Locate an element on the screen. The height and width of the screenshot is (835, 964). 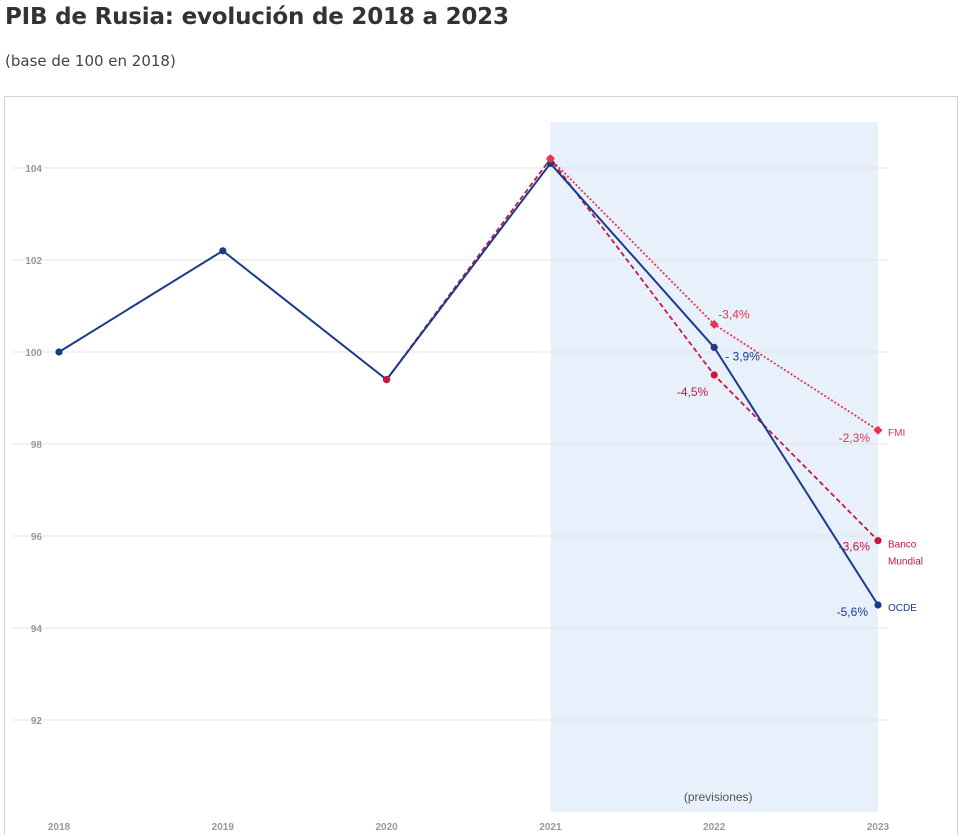
y-tick-label: 94 is located at coordinates (37, 629).